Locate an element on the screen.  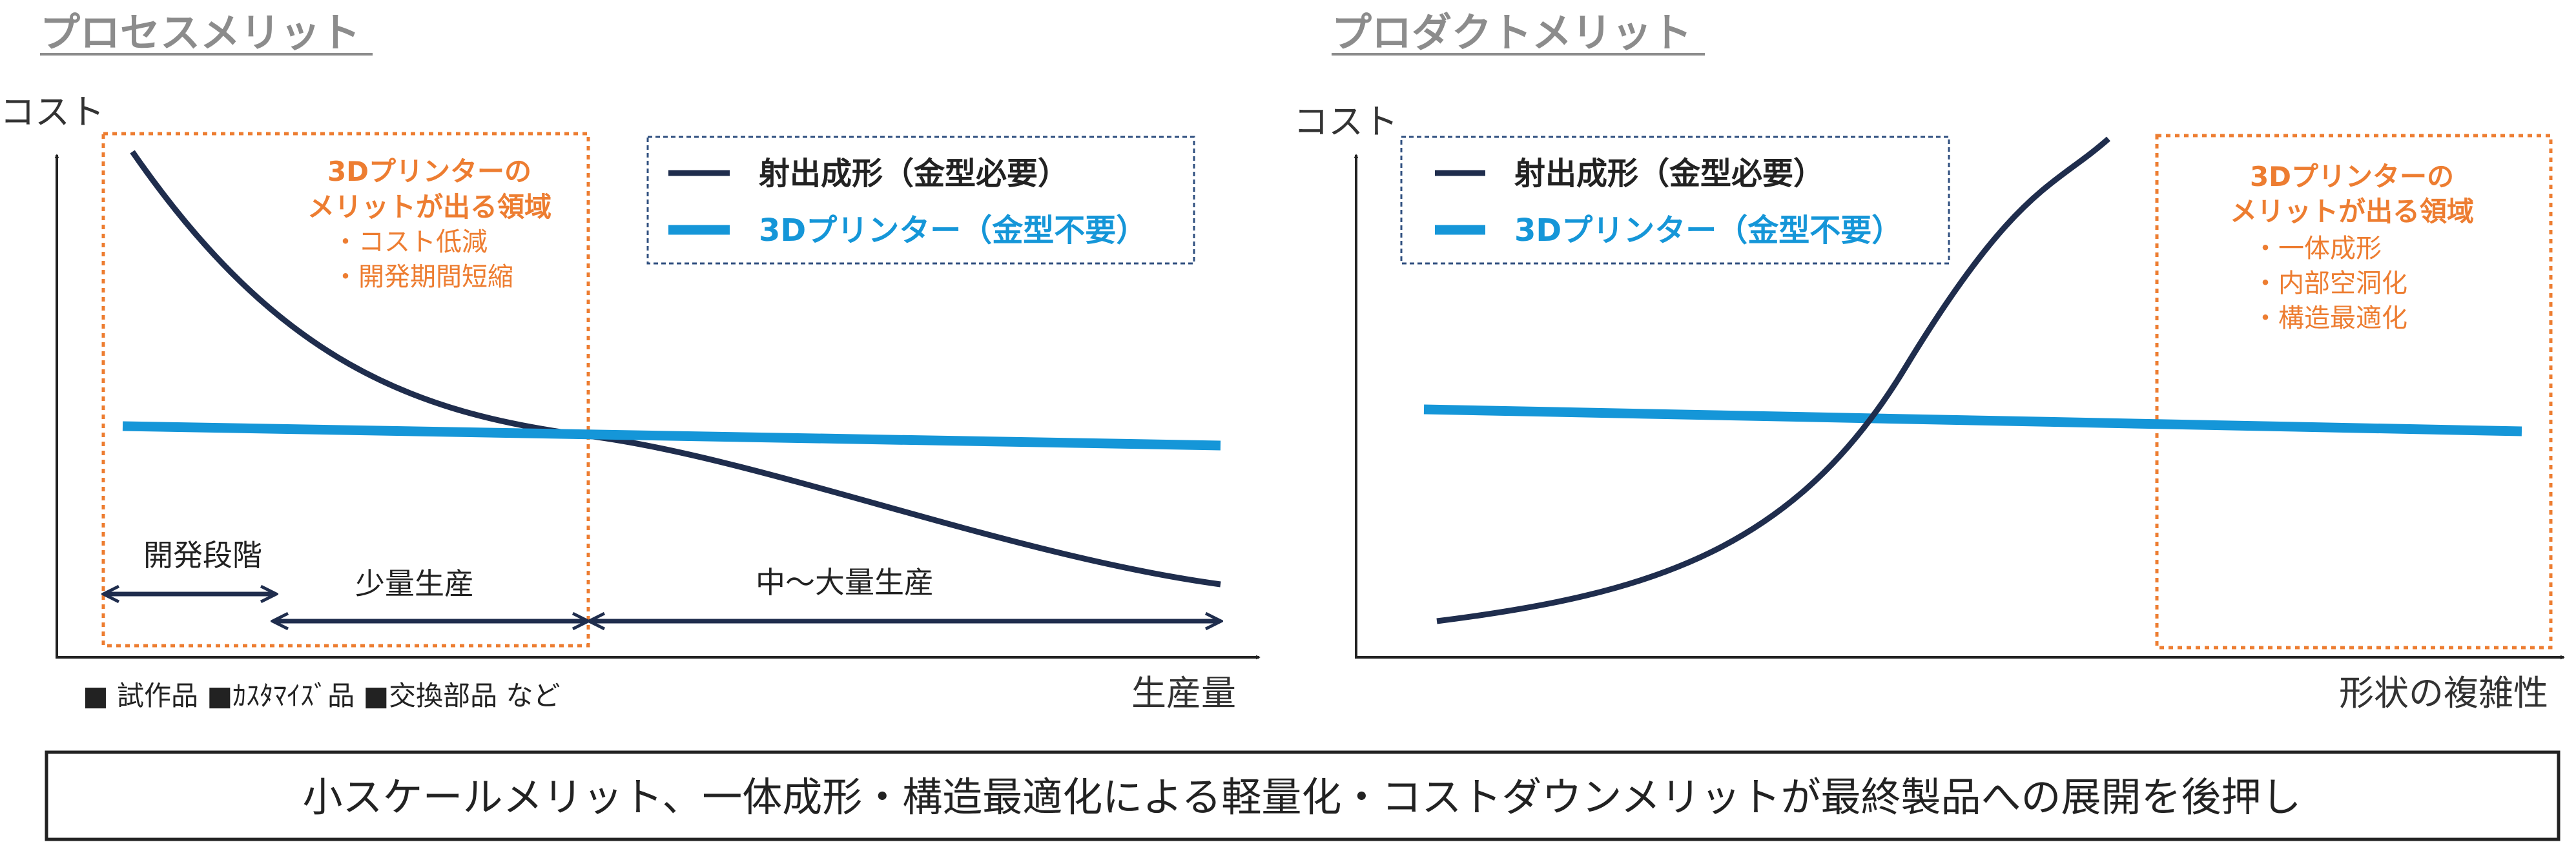
left-legend-box is located at coordinates (920, 200).